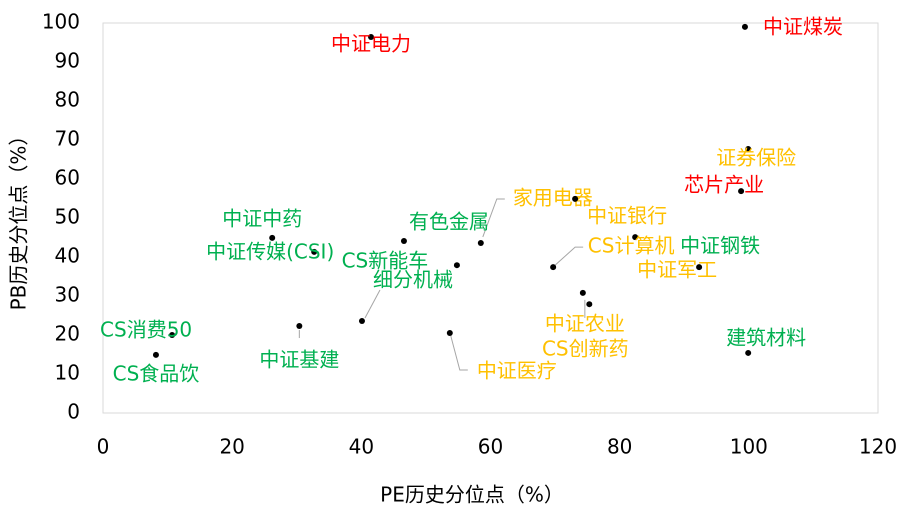  What do you see at coordinates (627, 215) in the screenshot?
I see `point-label: 中证银行` at bounding box center [627, 215].